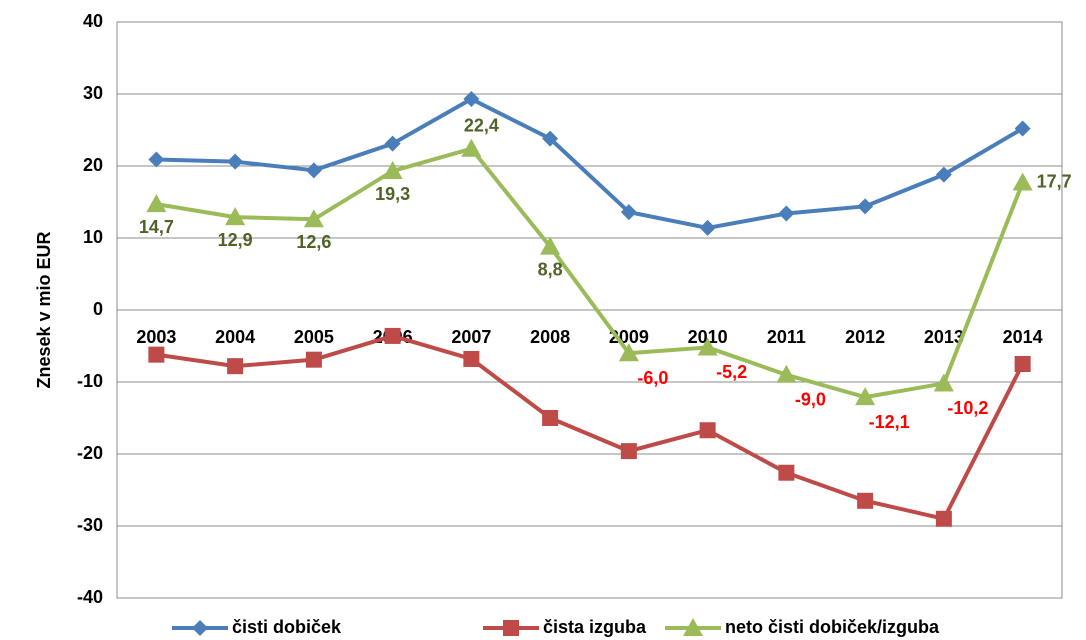 The height and width of the screenshot is (640, 1086). I want to click on data-label: 17,7, so click(1054, 181).